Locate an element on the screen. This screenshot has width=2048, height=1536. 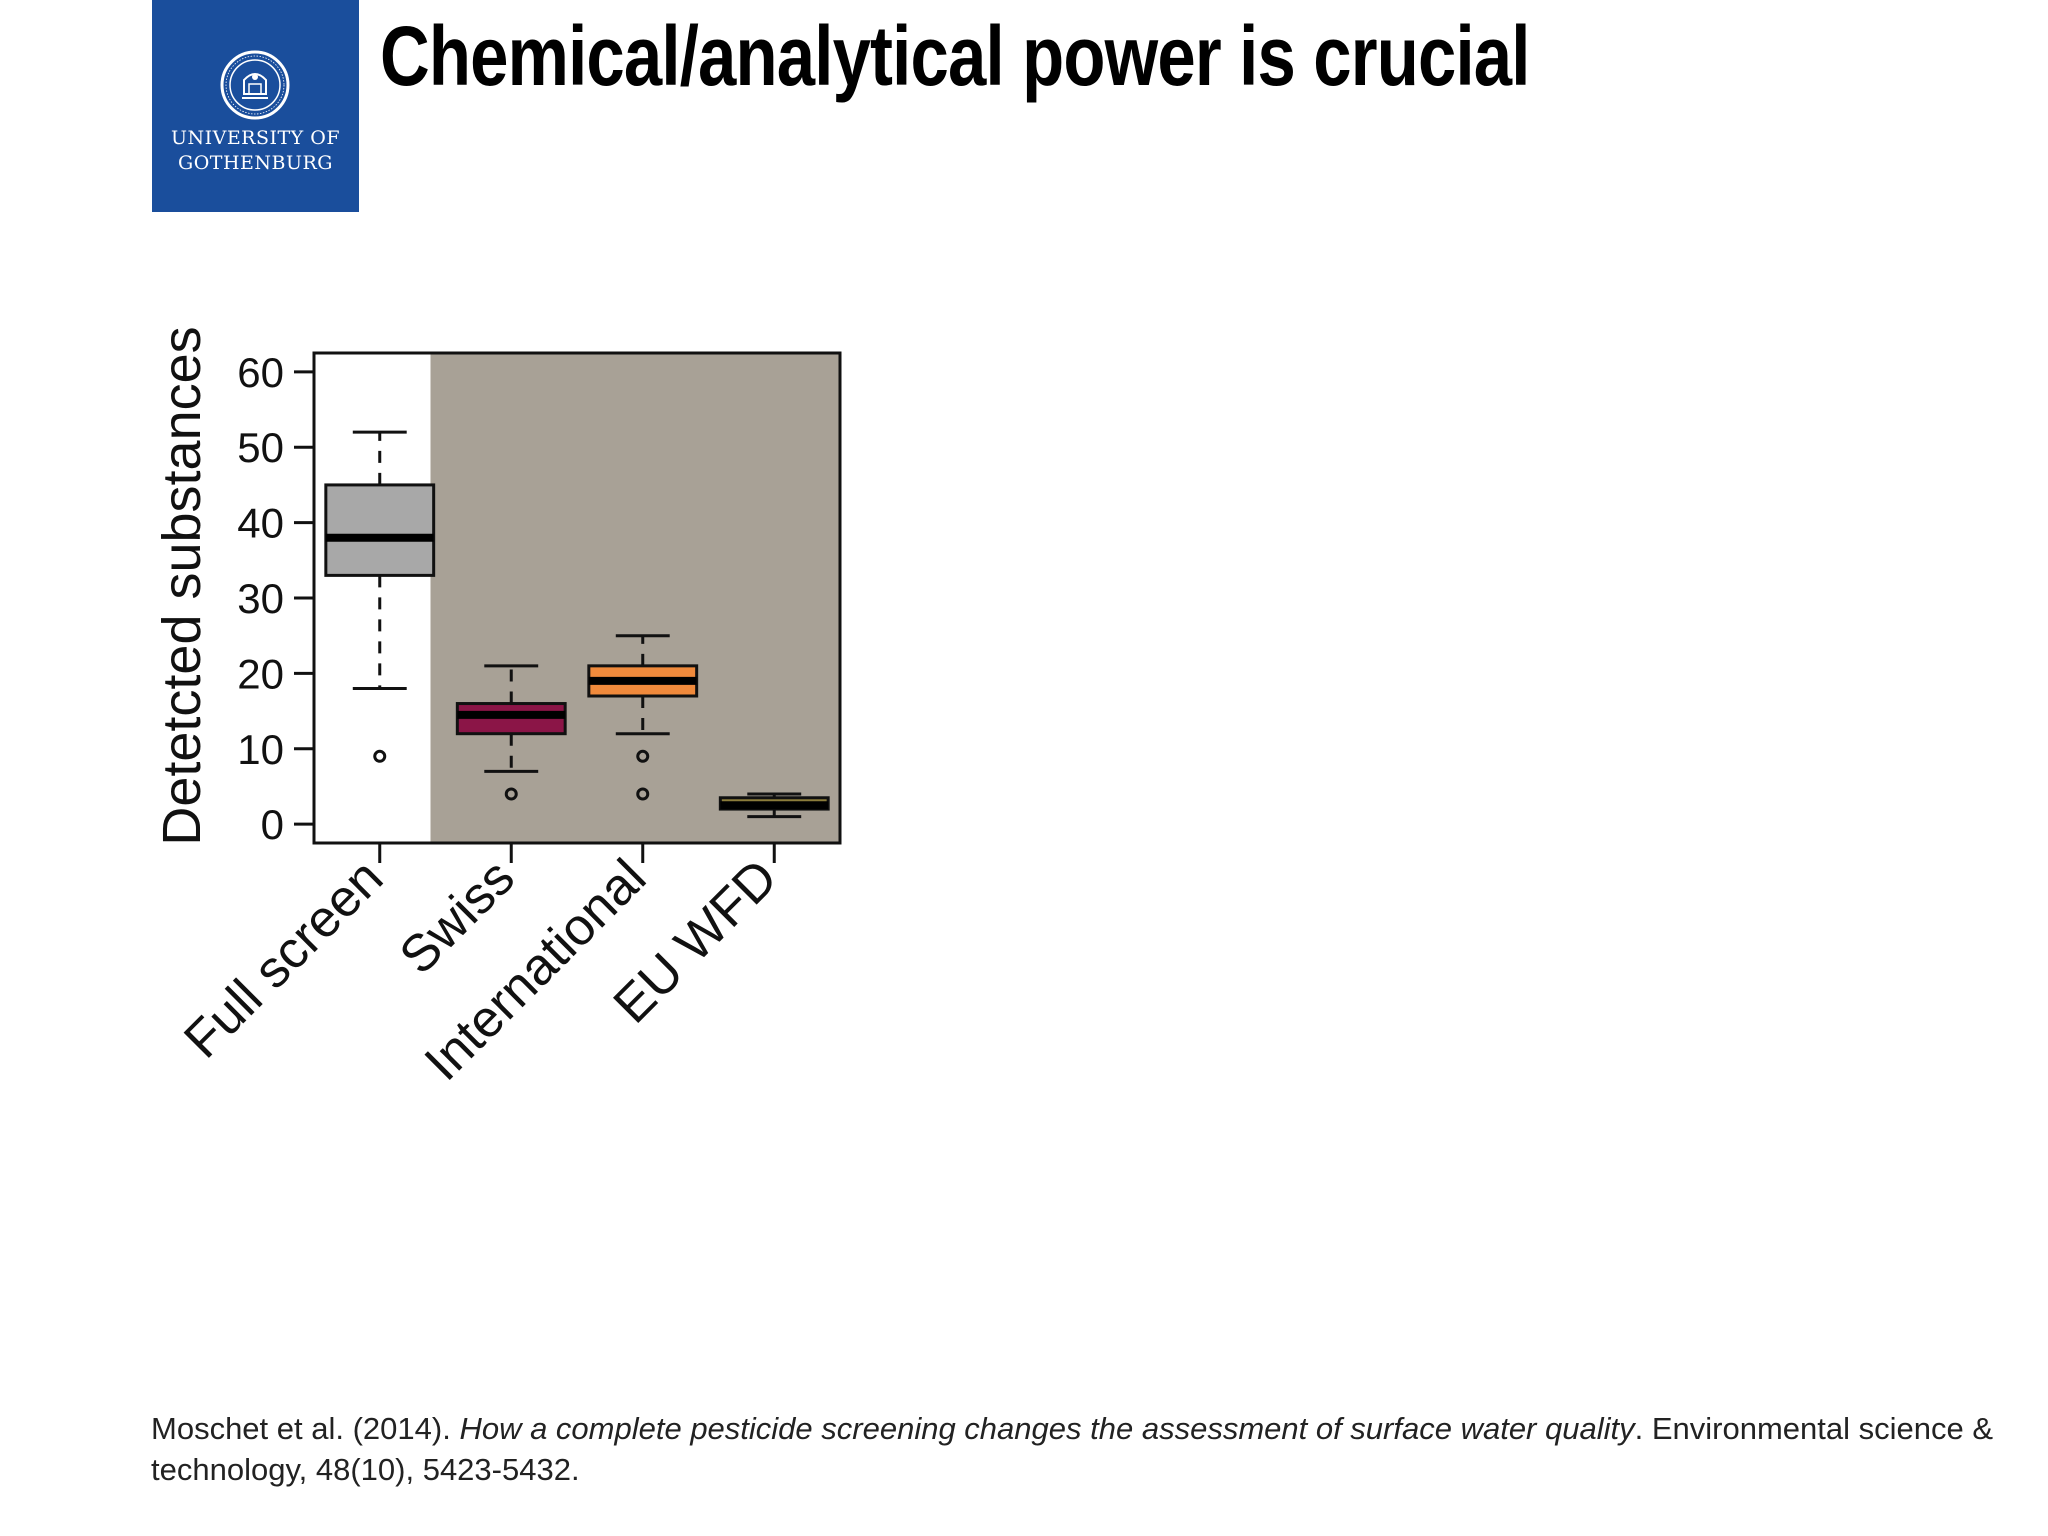
x-tick-label: Full screen is located at coordinates (283, 958).